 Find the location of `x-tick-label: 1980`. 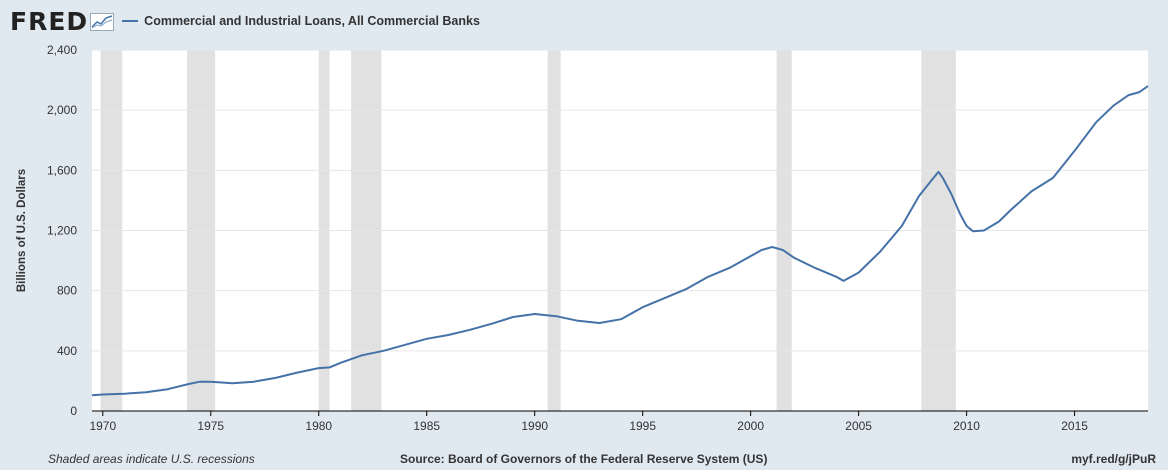

x-tick-label: 1980 is located at coordinates (318, 426).